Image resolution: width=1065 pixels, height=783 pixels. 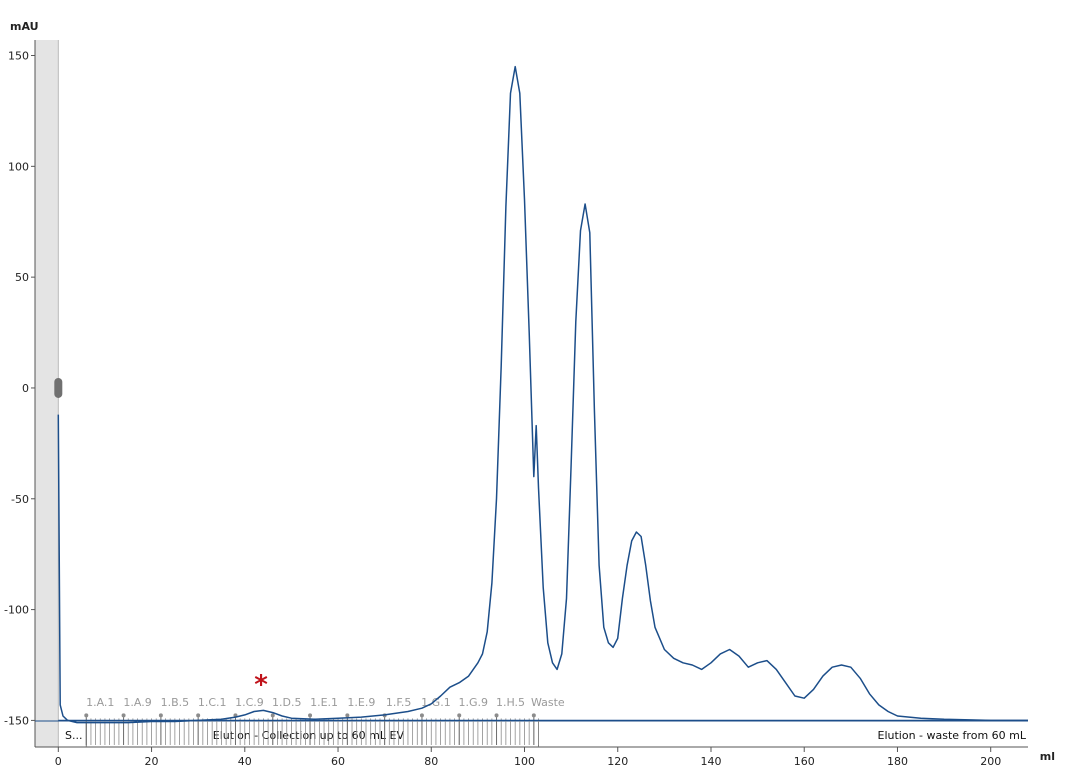 What do you see at coordinates (897, 761) in the screenshot?
I see `x-tick-label: 180` at bounding box center [897, 761].